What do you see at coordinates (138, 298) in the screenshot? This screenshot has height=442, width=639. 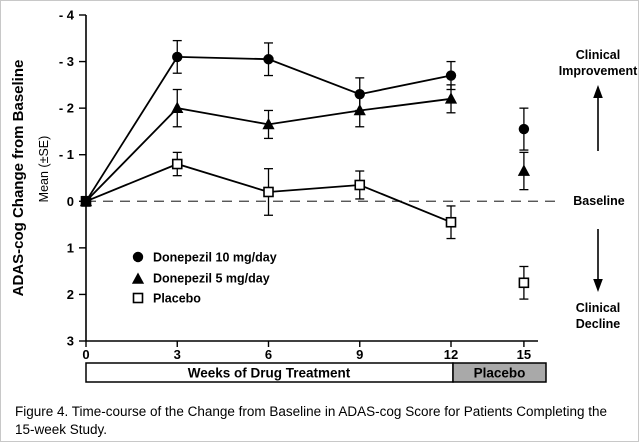 I see `legend-open-square-icon` at bounding box center [138, 298].